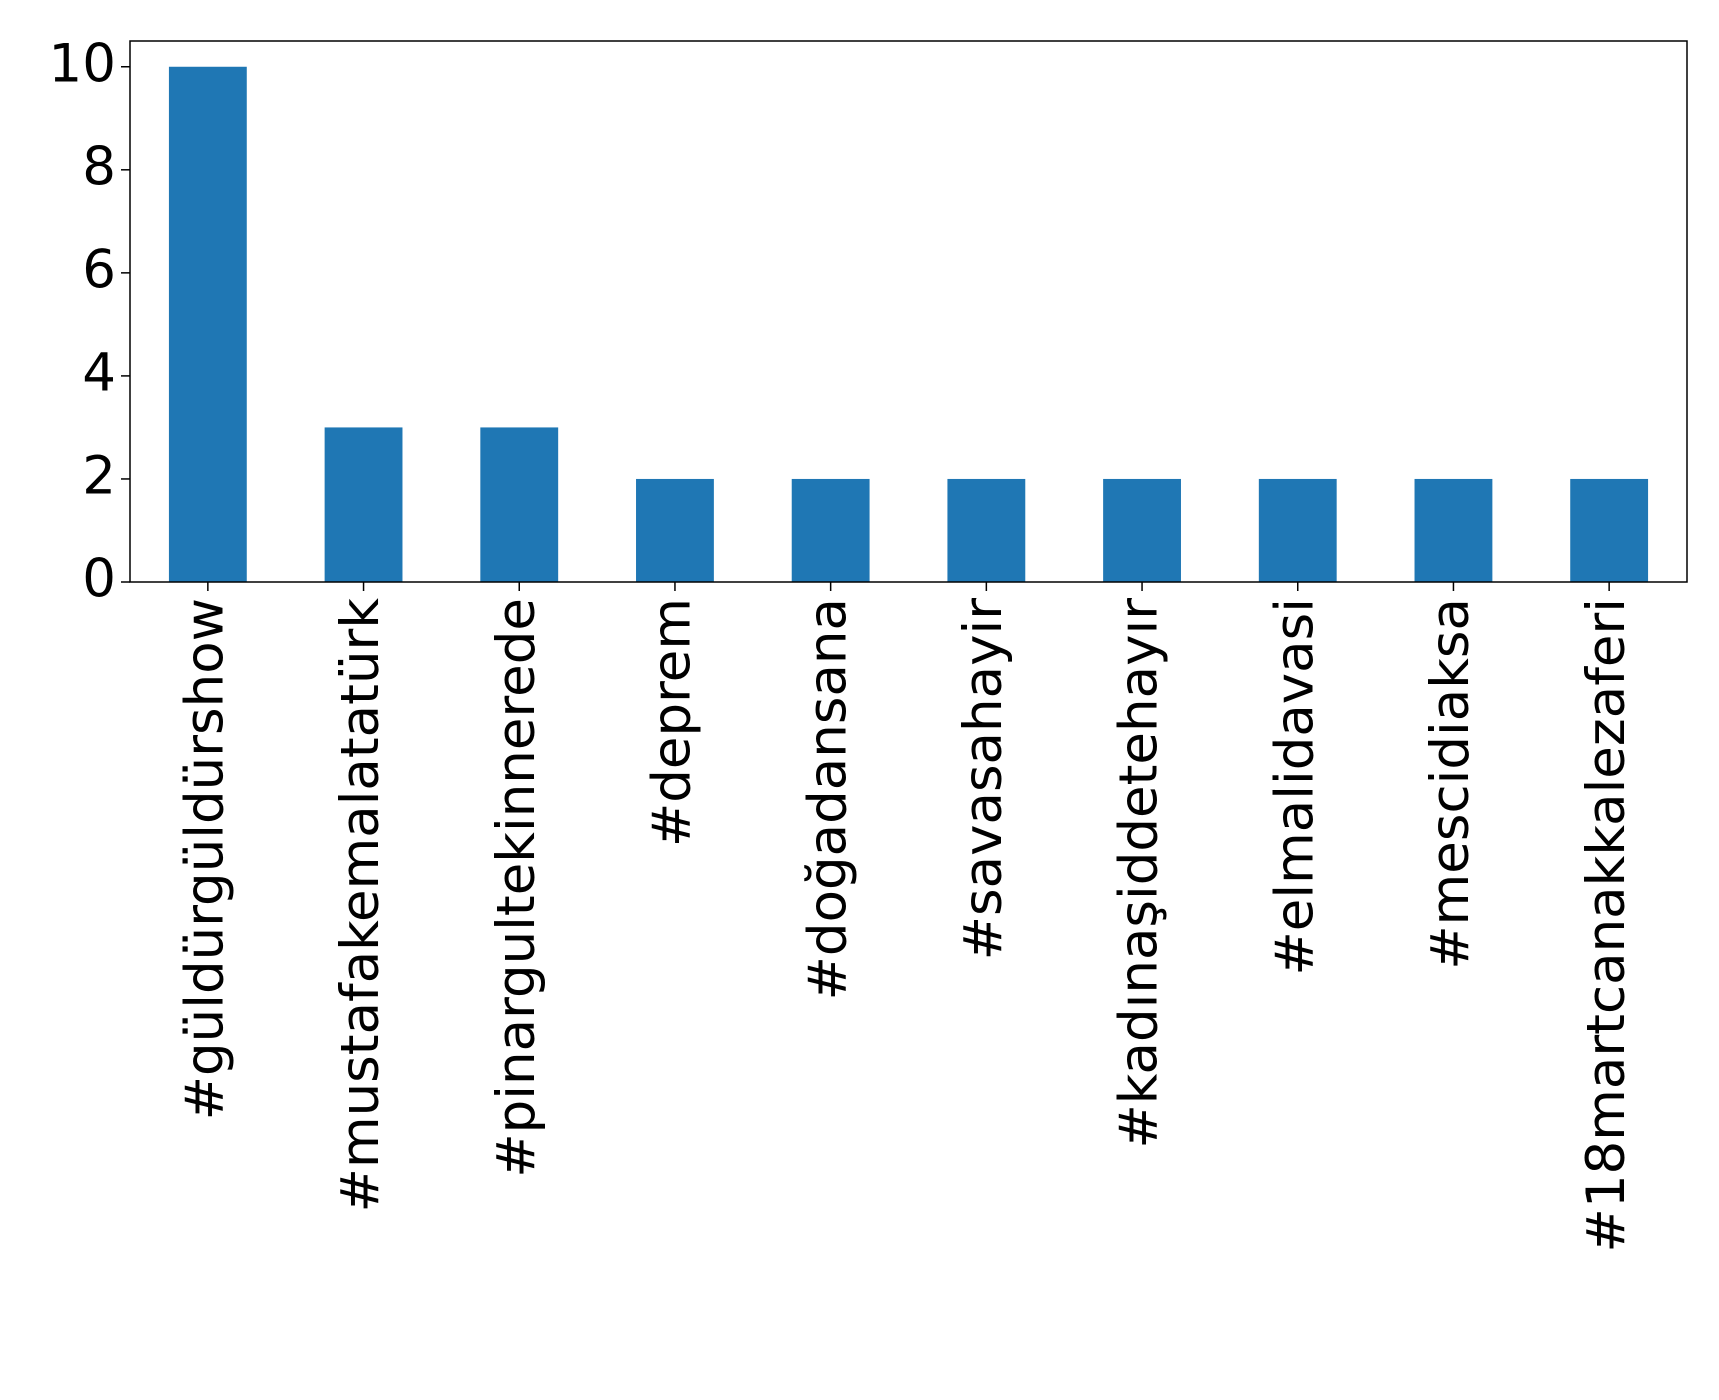  What do you see at coordinates (204, 859) in the screenshot?
I see `x-tick-label: #güldürgüldürshow` at bounding box center [204, 859].